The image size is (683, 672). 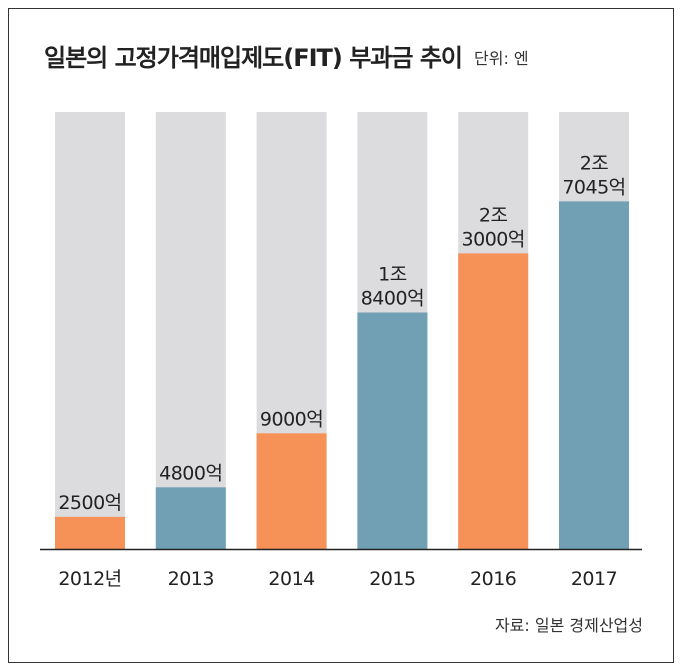 I want to click on x-tick-label: 2014, so click(x=291, y=579).